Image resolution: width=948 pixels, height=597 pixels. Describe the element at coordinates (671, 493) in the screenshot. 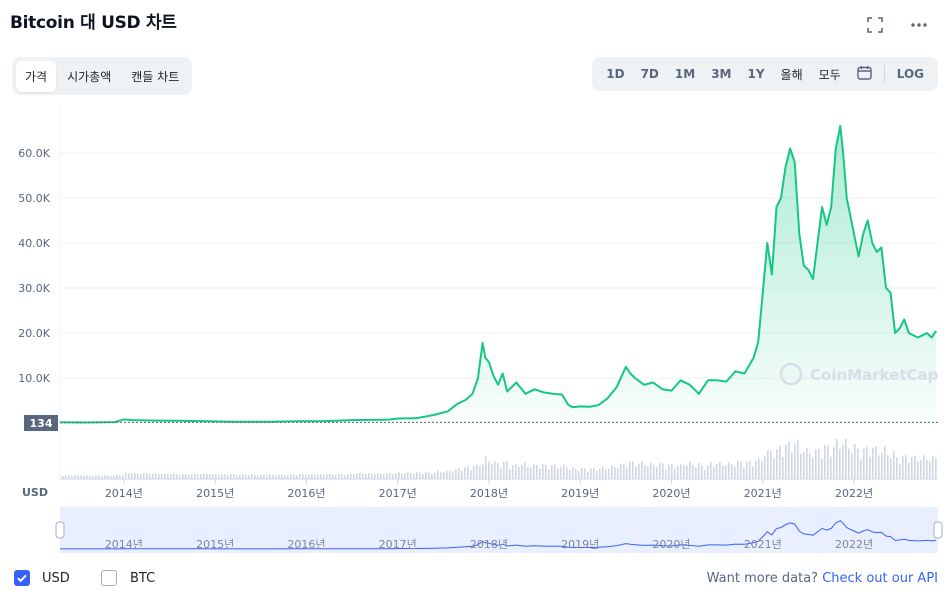

I see `x-tick-label: 2020년` at that location.